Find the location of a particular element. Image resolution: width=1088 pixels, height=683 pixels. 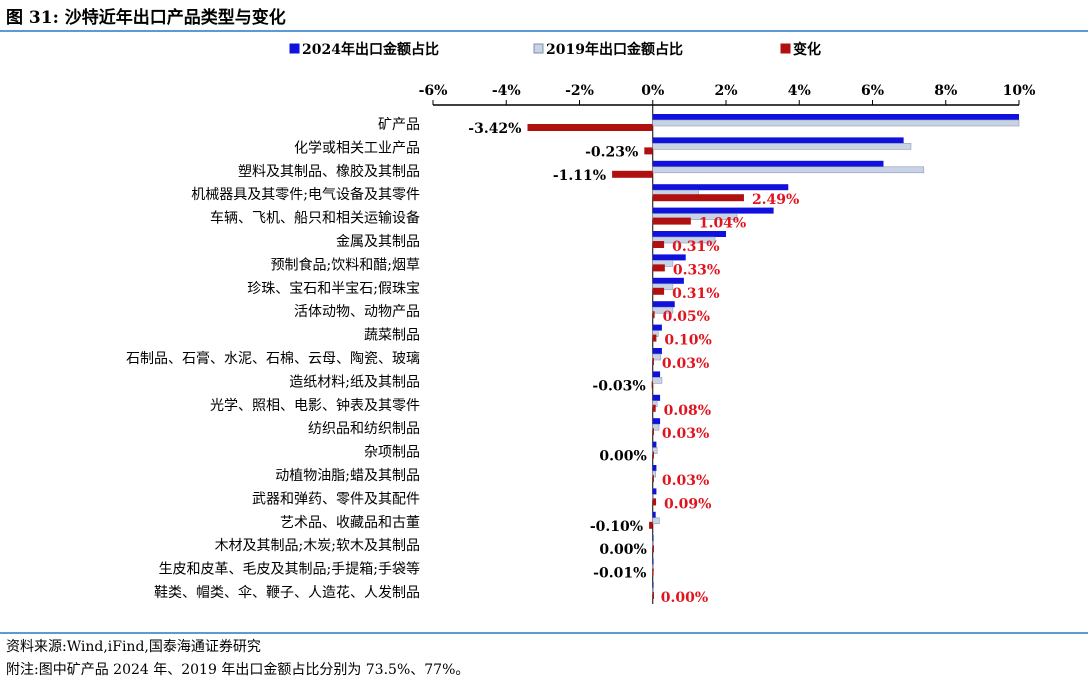

category-label-10: 石制品、石膏、水泥、石棉、云母、陶瓷、玻璃 is located at coordinates (273, 358).